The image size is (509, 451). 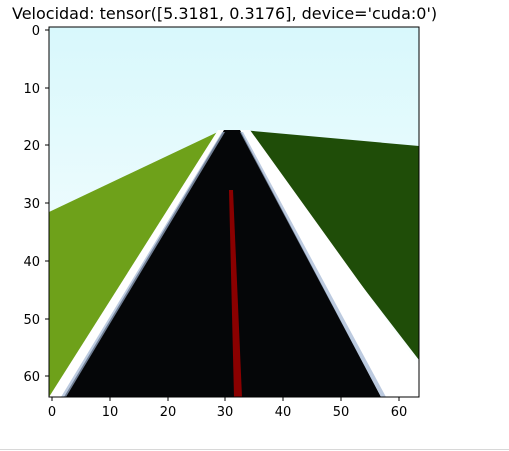 What do you see at coordinates (168, 412) in the screenshot?
I see `x-tick-label: 20` at bounding box center [168, 412].